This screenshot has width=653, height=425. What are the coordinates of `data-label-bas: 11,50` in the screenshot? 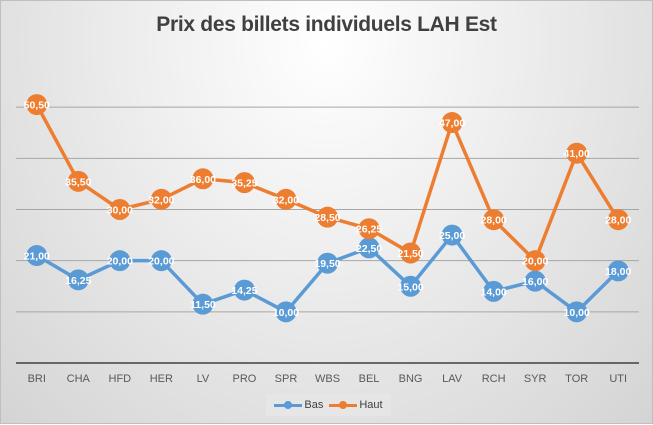 It's located at (203, 305).